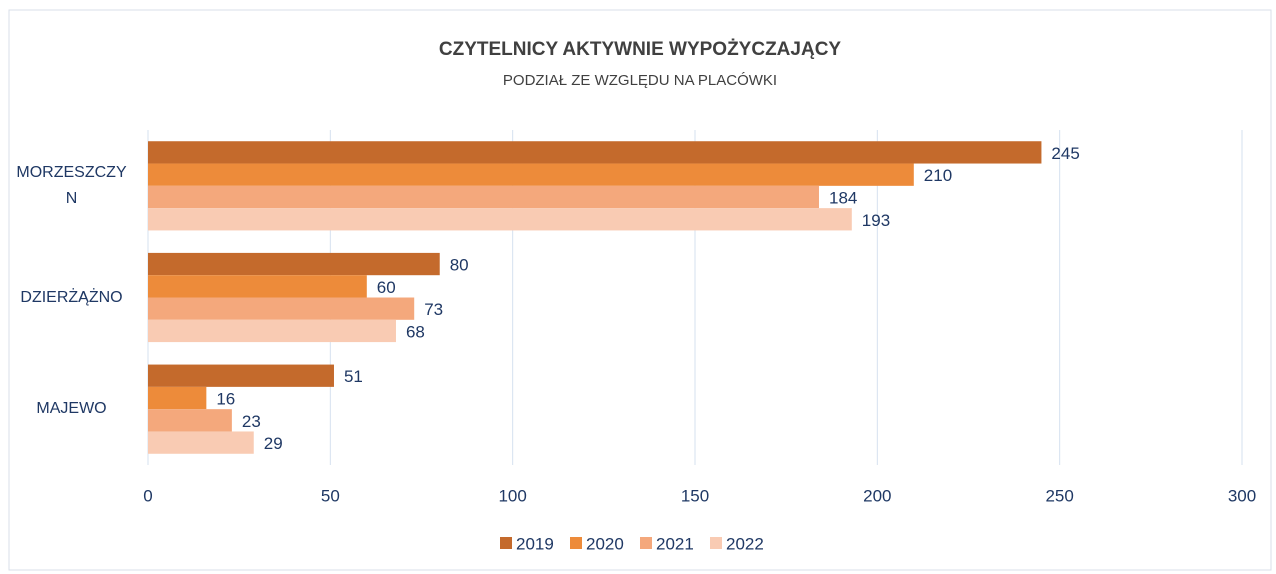  What do you see at coordinates (605, 543) in the screenshot?
I see `legend-label: 2020` at bounding box center [605, 543].